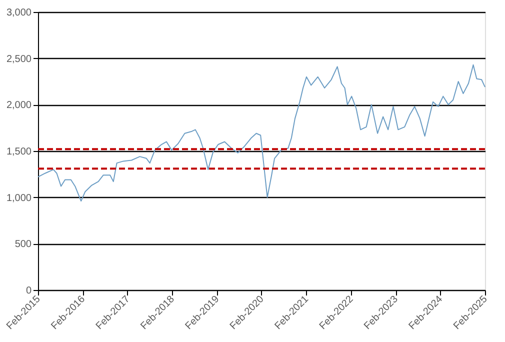 The width and height of the screenshot is (505, 342). I want to click on y-tick-label: 2,000, so click(19, 106).